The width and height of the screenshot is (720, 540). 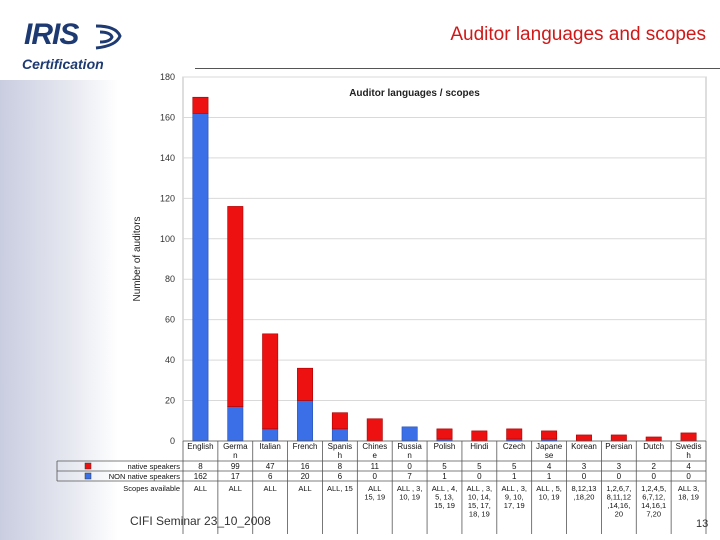 I want to click on data-label-0-2: 47, so click(x=270, y=466).